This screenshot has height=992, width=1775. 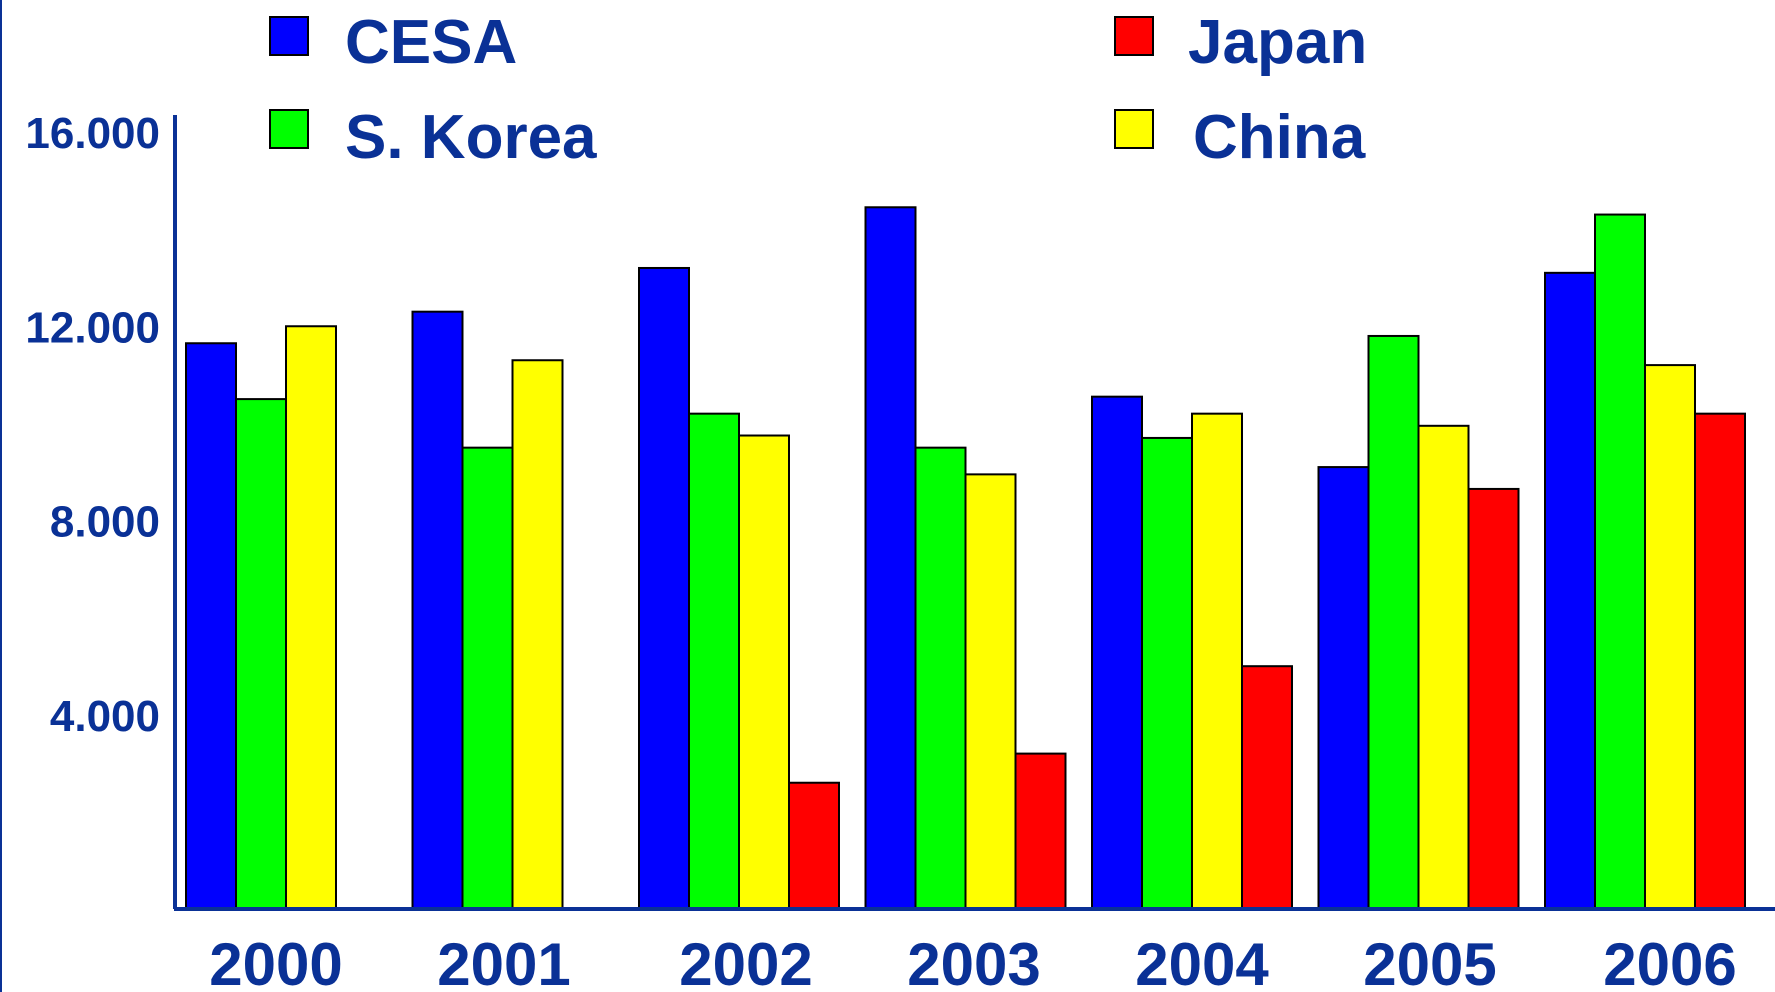 I want to click on bar-china-2003, so click(x=990, y=691).